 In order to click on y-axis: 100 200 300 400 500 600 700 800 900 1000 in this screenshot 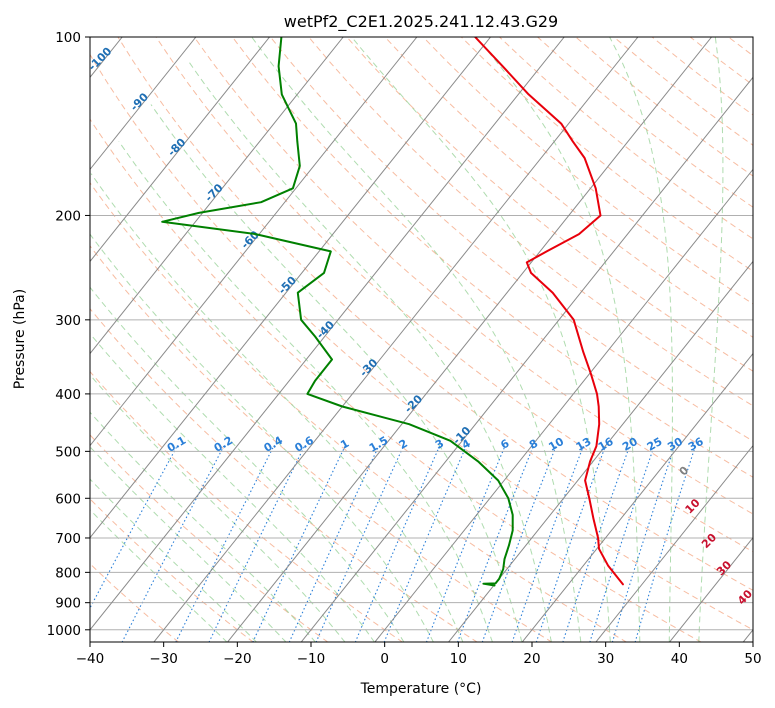, I will do `click(68, 334)`.